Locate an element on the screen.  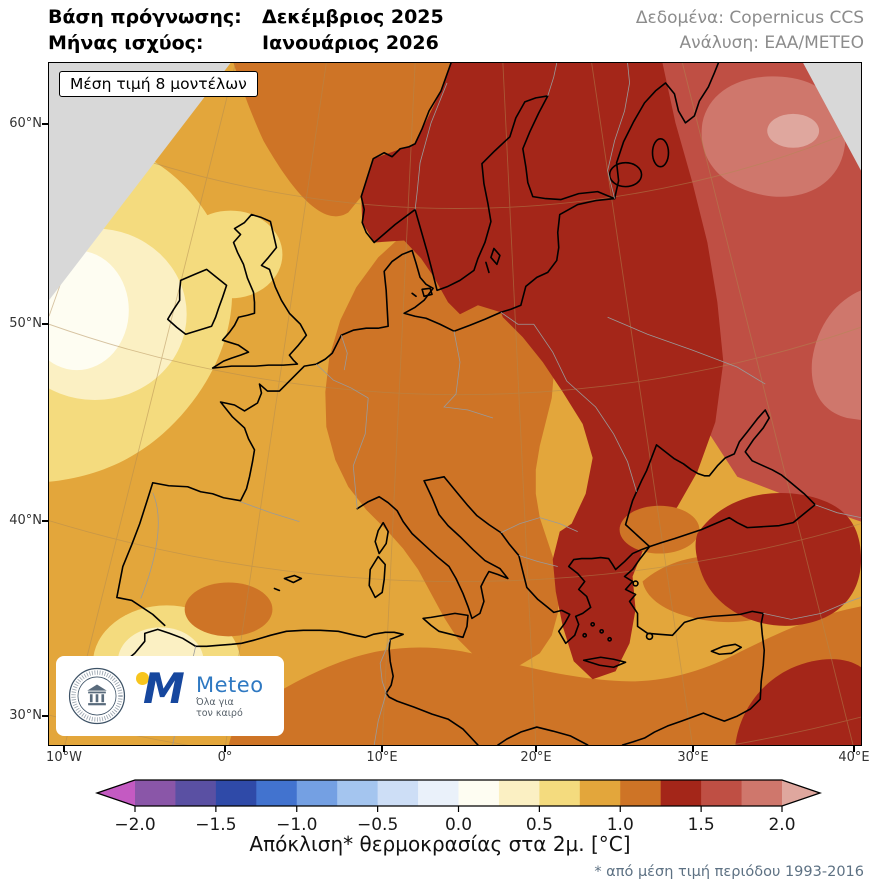
colorbar-tick-label: −0.5 is located at coordinates (377, 824).